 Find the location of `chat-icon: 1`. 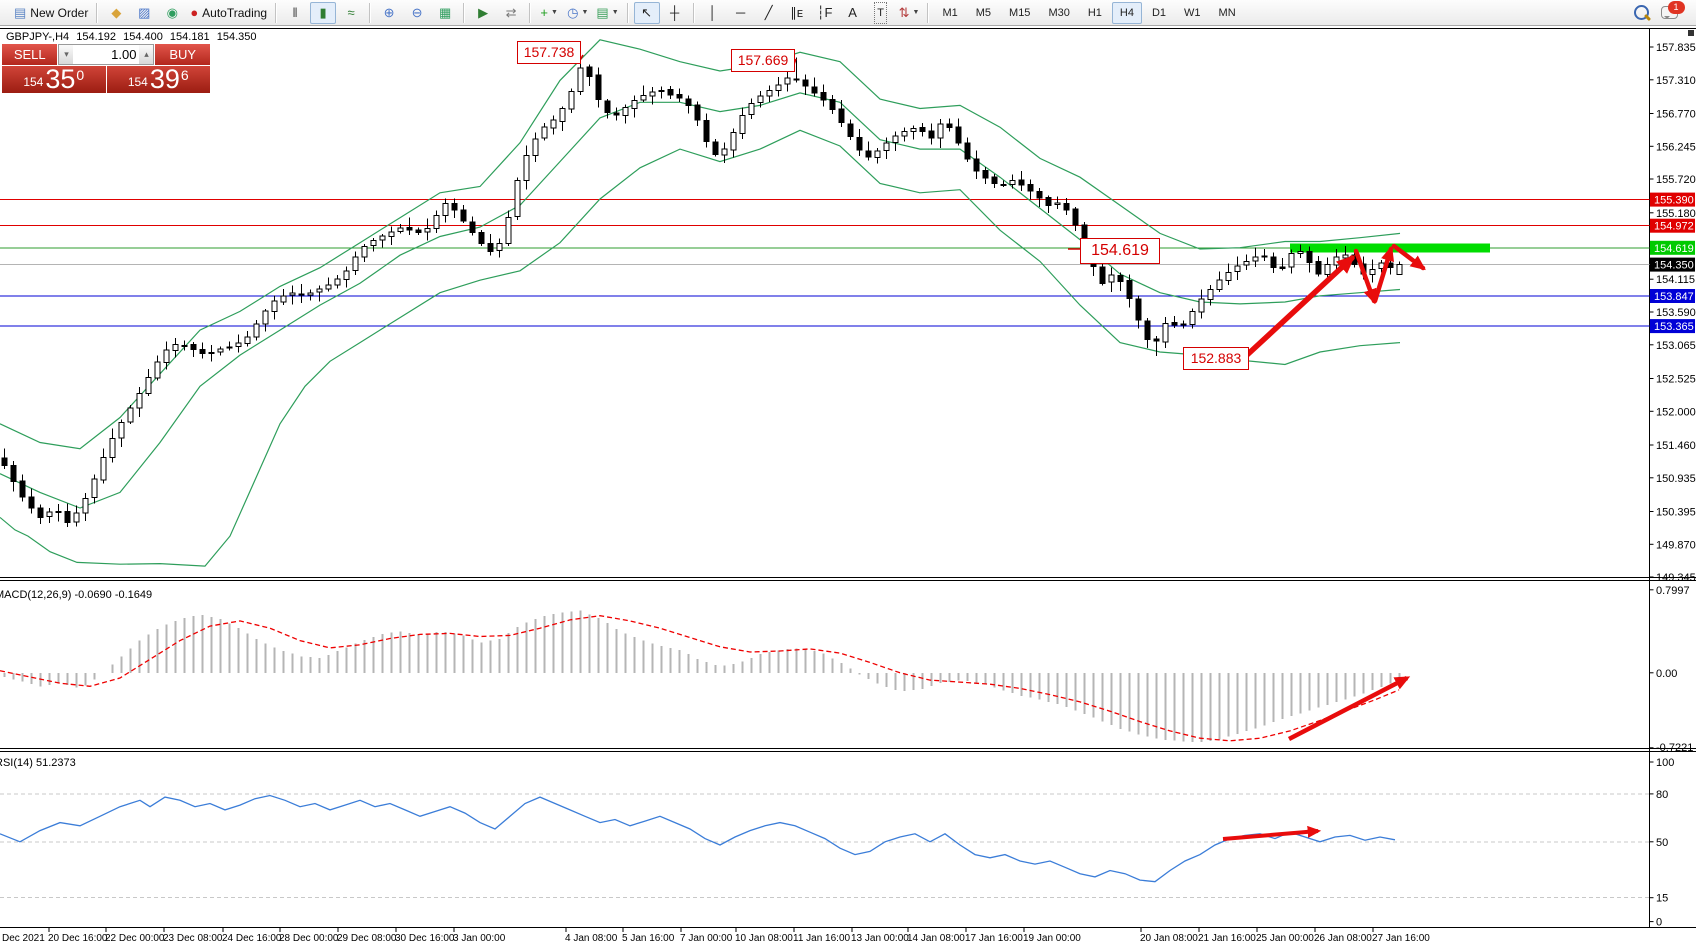

chat-icon: 1 is located at coordinates (1670, 12).